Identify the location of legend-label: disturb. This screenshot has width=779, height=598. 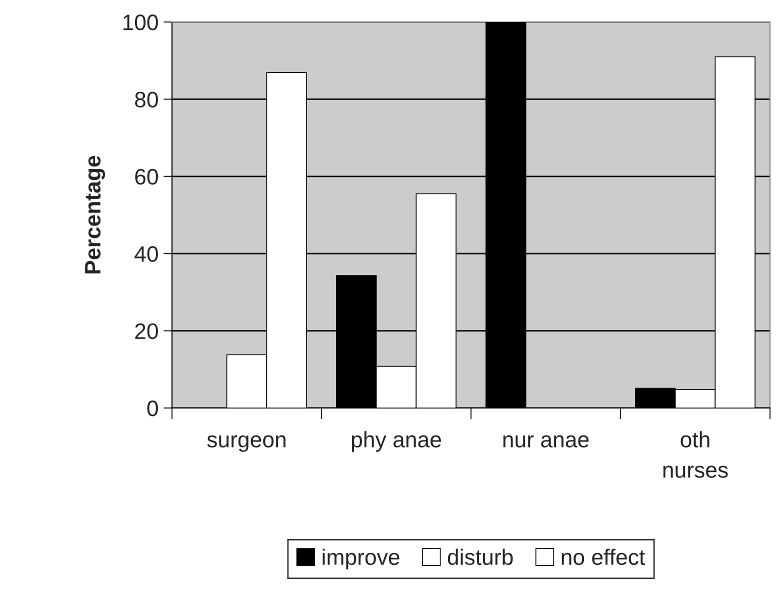
(480, 557).